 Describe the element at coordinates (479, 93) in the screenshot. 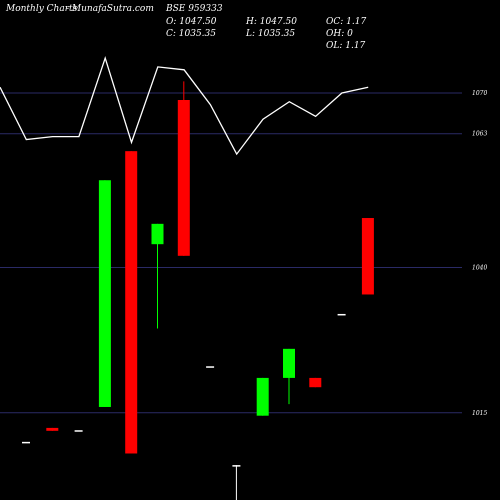

I see `y-tick-label: 1070` at that location.